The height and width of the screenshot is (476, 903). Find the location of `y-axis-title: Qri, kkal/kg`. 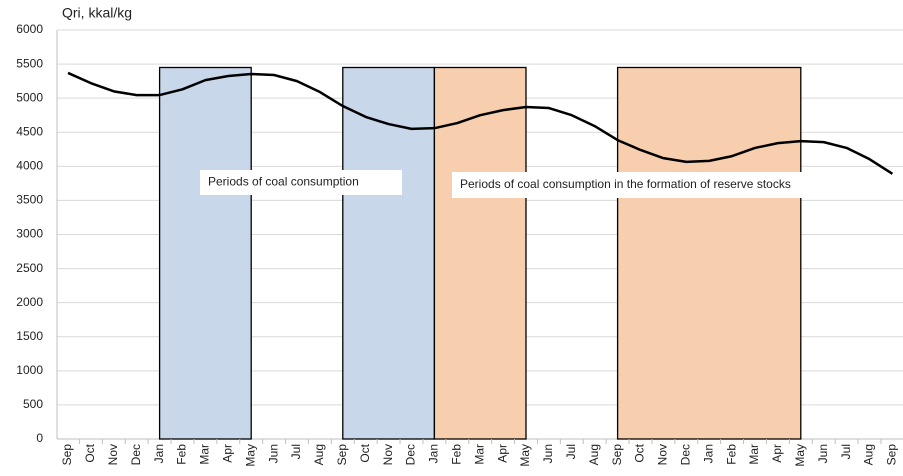

y-axis-title: Qri, kkal/kg is located at coordinates (97, 13).